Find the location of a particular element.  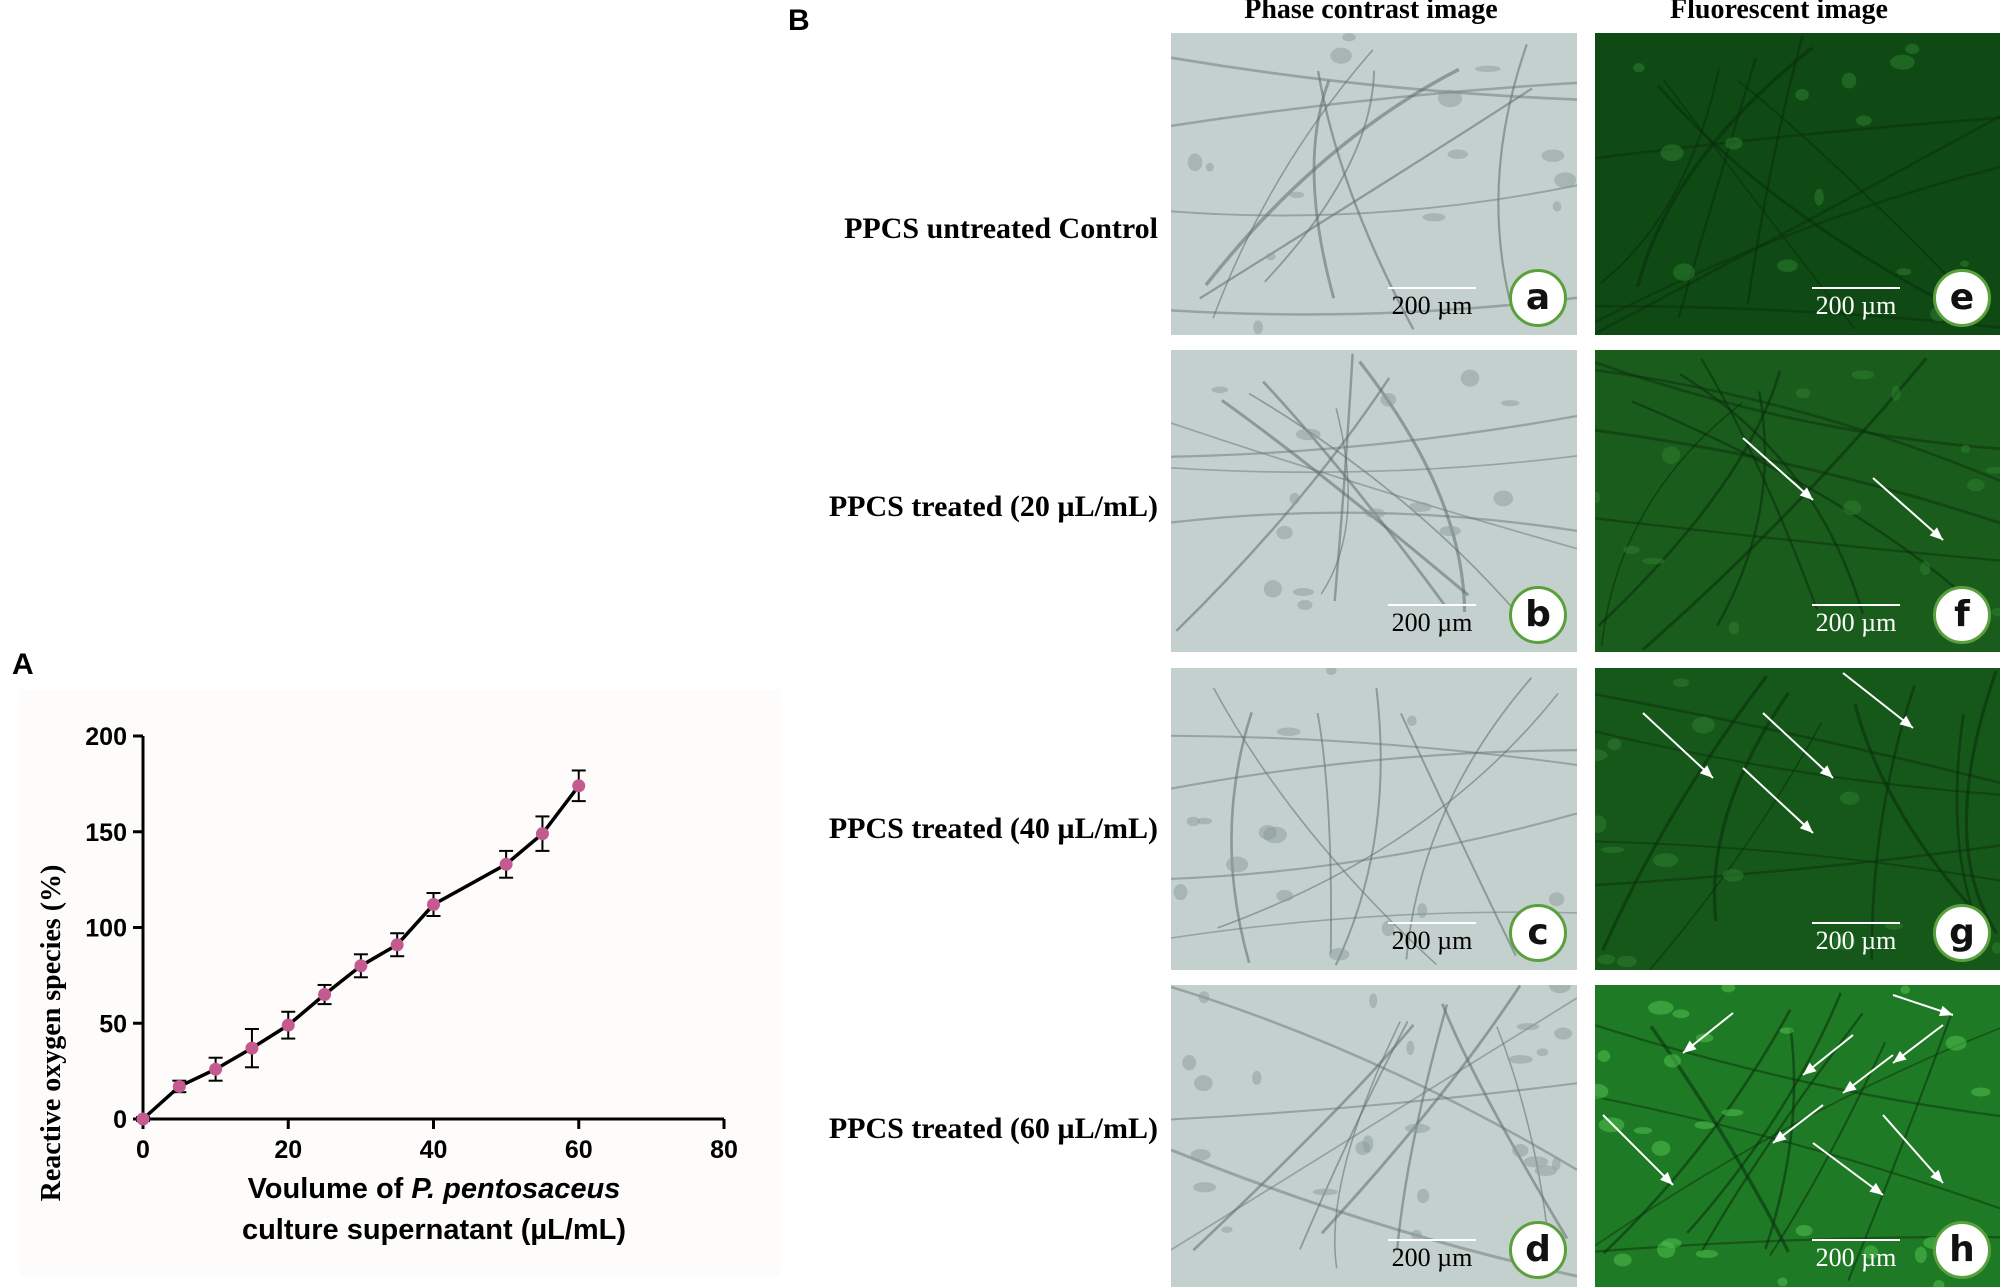

panel-a-label: A is located at coordinates (23, 664).